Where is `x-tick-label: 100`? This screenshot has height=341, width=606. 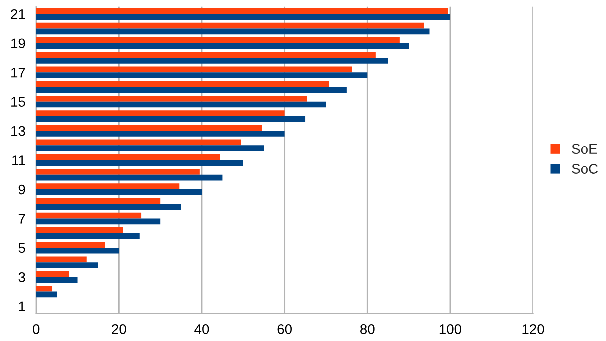 x-tick-label: 100 is located at coordinates (451, 329).